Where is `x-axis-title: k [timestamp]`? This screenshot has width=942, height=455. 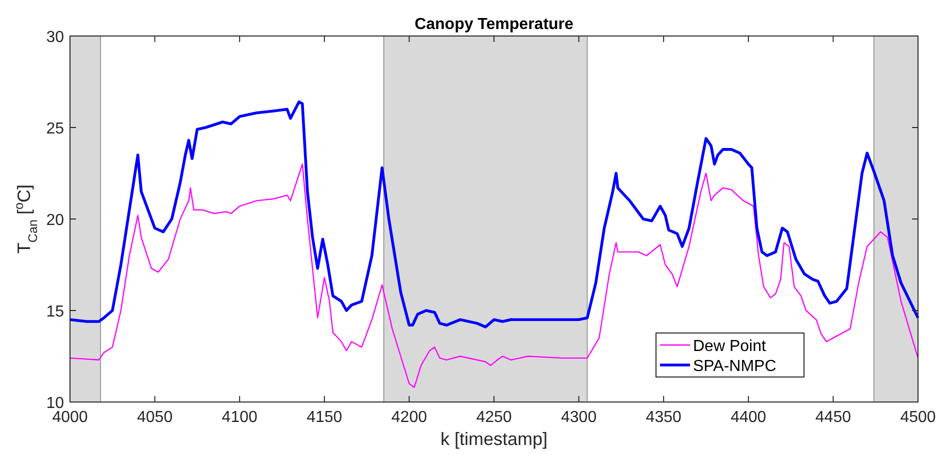
x-axis-title: k [timestamp] is located at coordinates (494, 439).